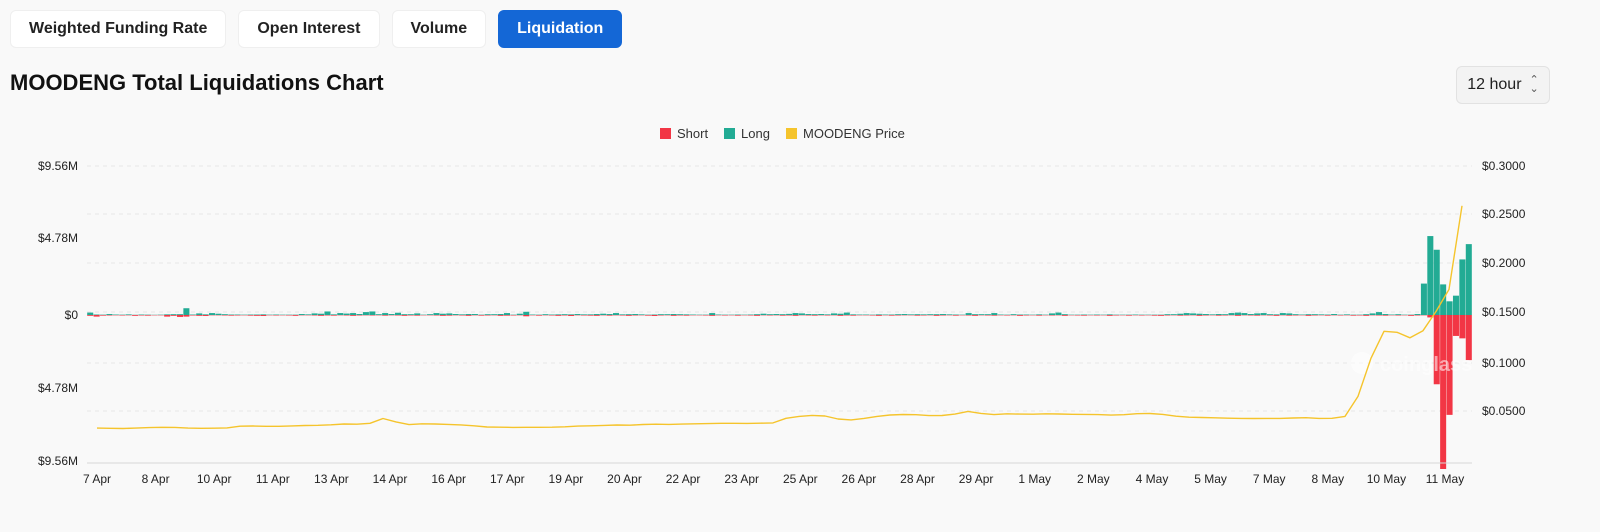 This screenshot has width=1600, height=532. I want to click on legend-label-long: Long, so click(755, 133).